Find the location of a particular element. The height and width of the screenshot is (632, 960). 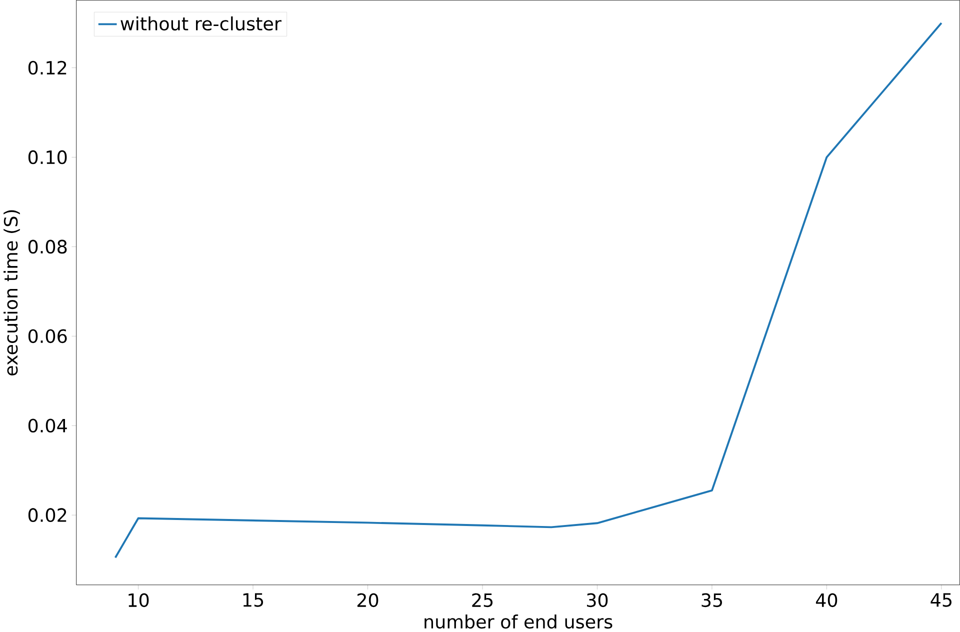

y-tick-label: 0.08 is located at coordinates (47, 247).